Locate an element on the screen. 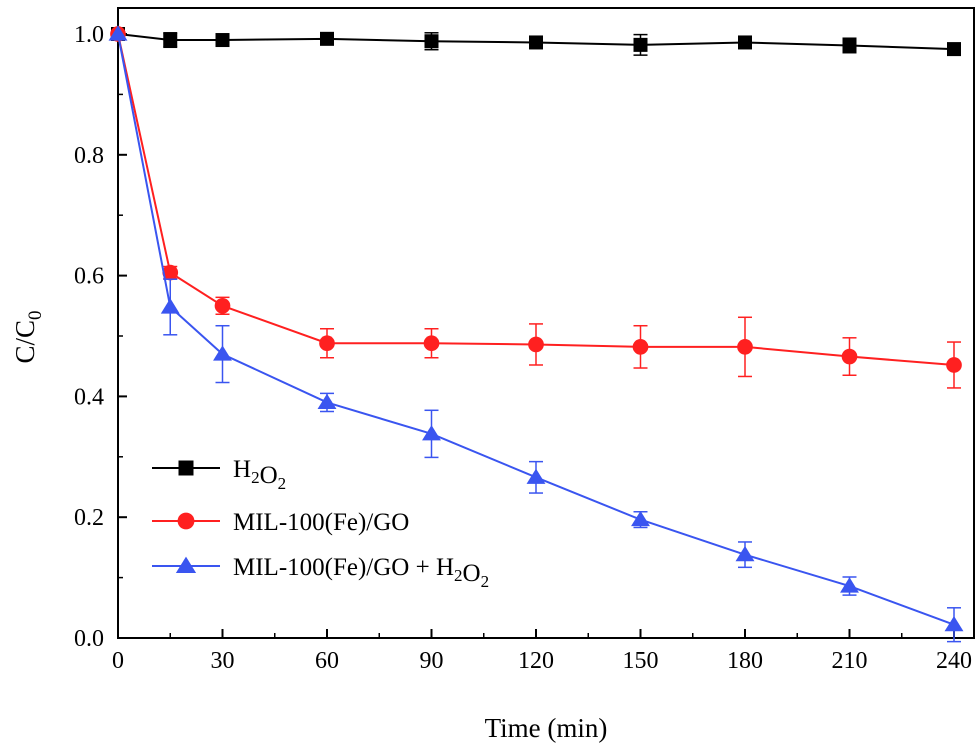 This screenshot has height=753, width=980. y-tick-label: 1.0 is located at coordinates (89, 35).